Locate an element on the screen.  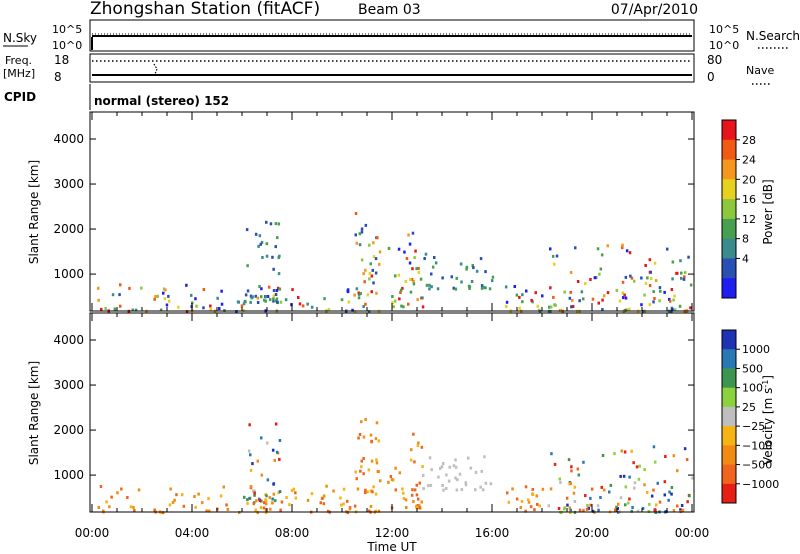
colorbar-tick-label: 4 is located at coordinates (745, 258).